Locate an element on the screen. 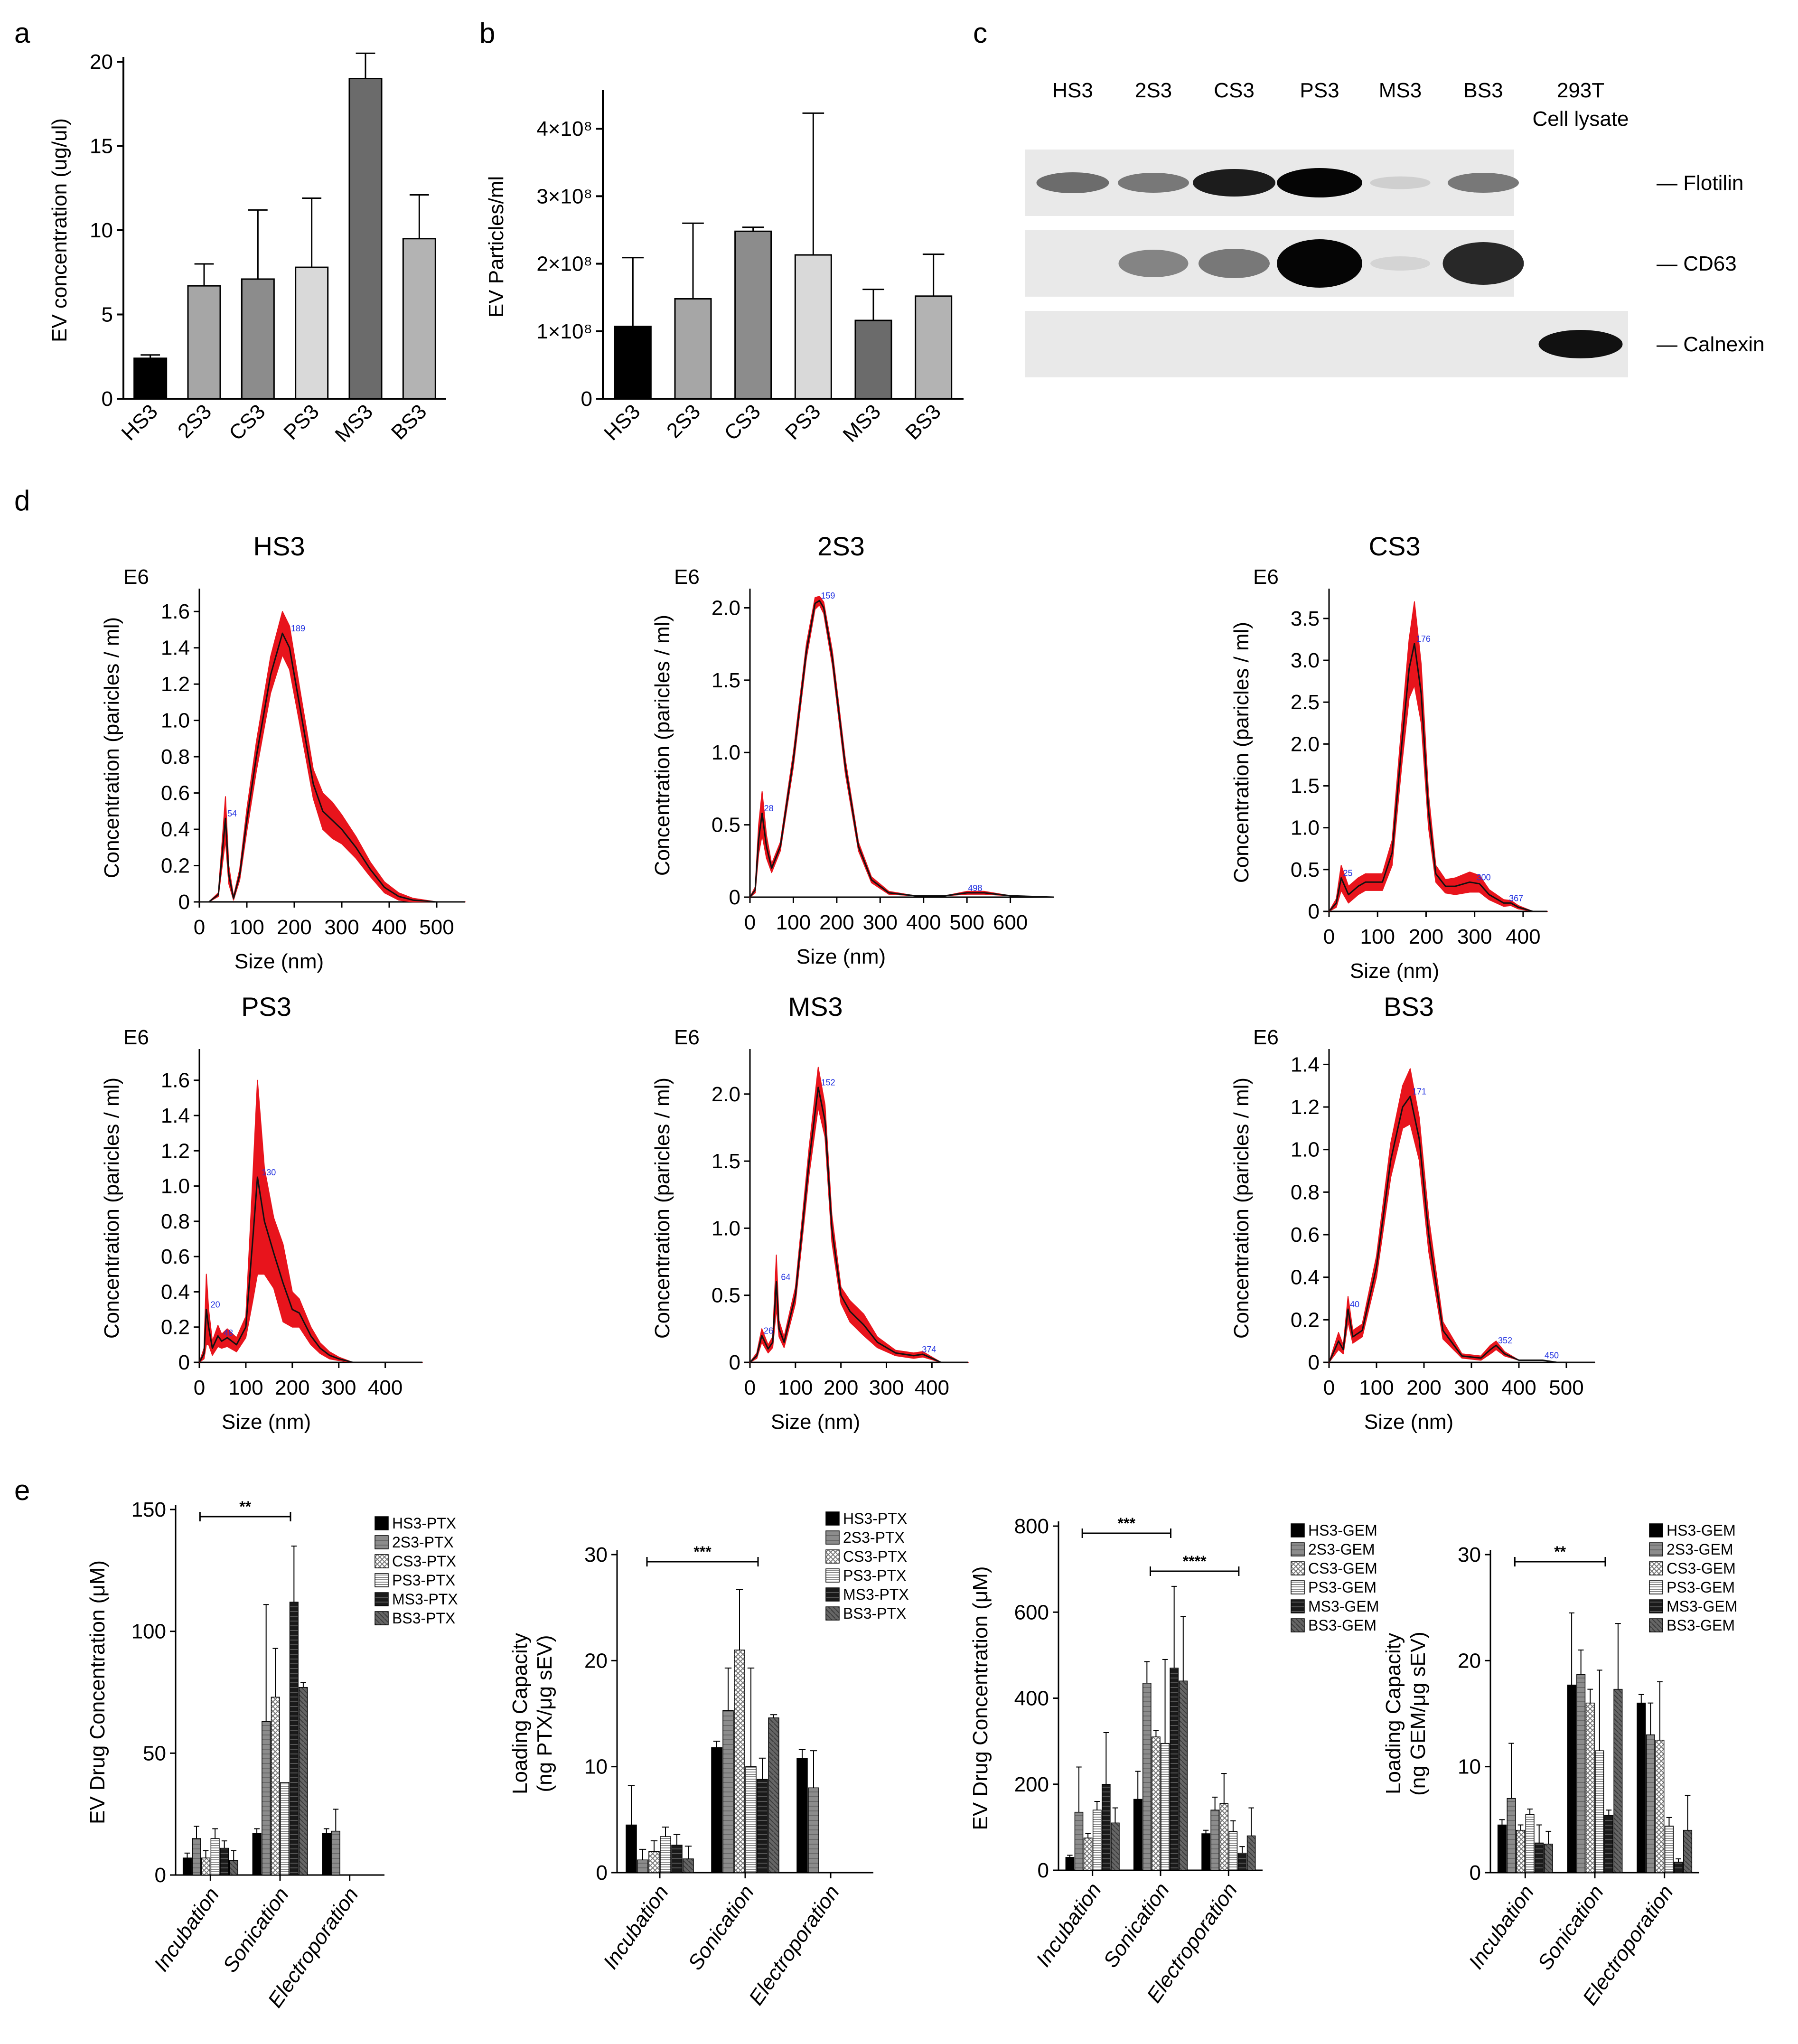 The image size is (1798, 2044). panel-label-b: b is located at coordinates (487, 33).